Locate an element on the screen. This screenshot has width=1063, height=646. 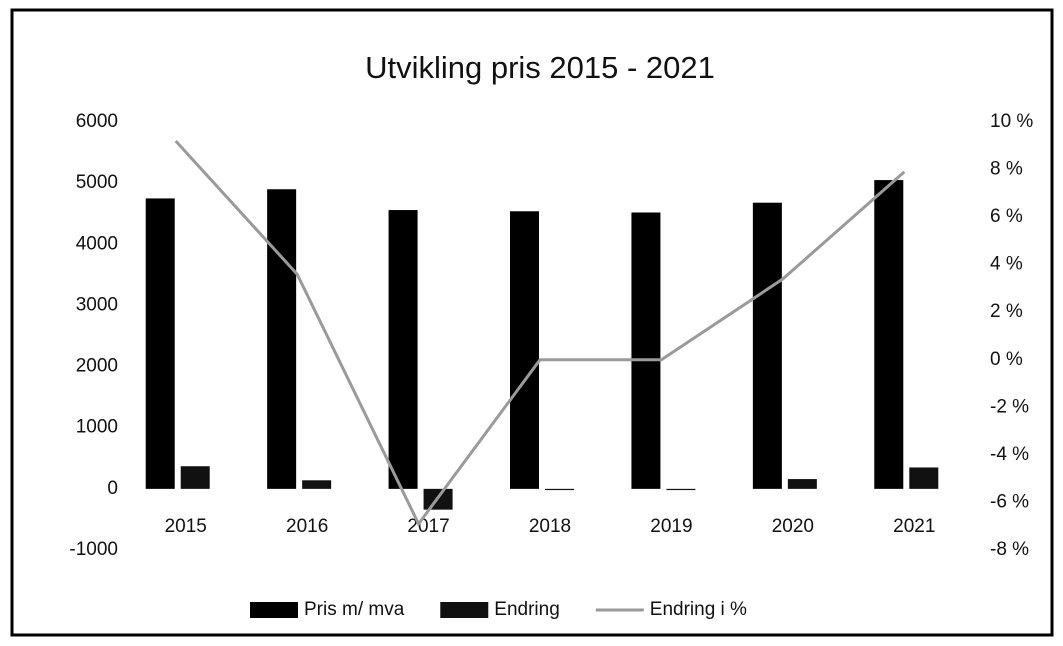
y-tick-label: -1000 is located at coordinates (93, 549).